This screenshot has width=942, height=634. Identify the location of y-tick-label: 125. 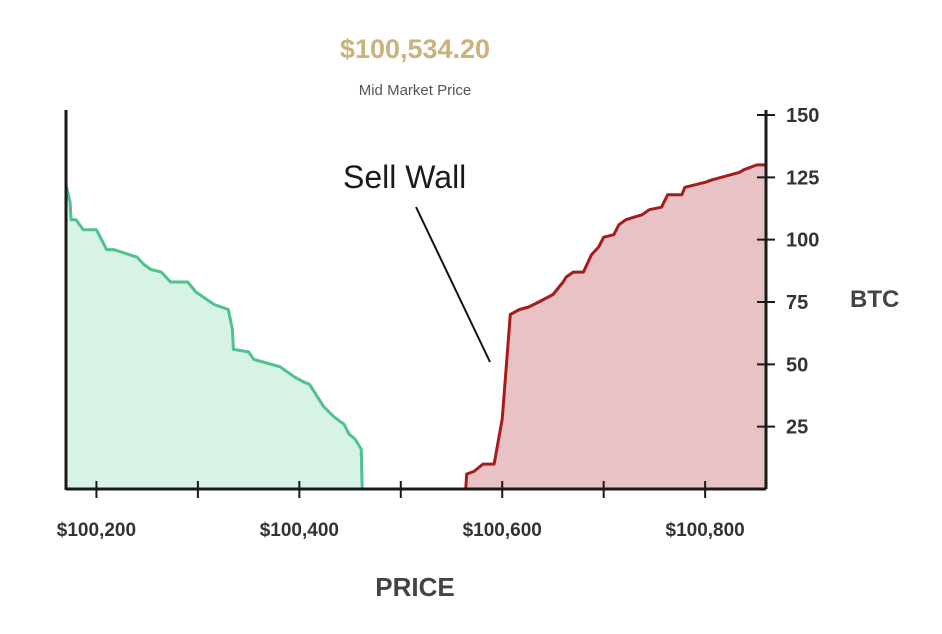
(802, 178).